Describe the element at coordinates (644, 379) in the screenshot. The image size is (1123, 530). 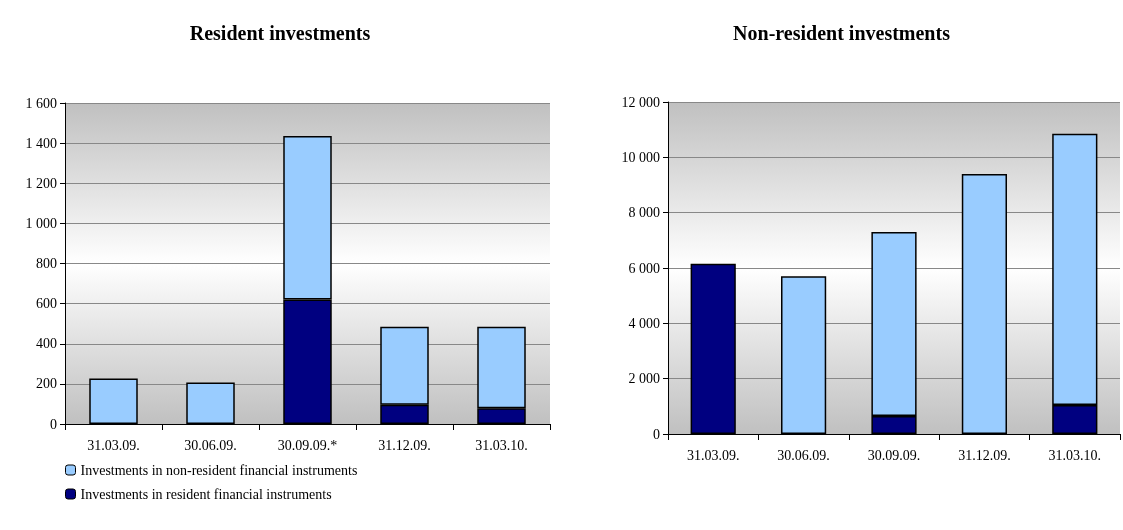
I see `y-tick-label: 2 000` at that location.